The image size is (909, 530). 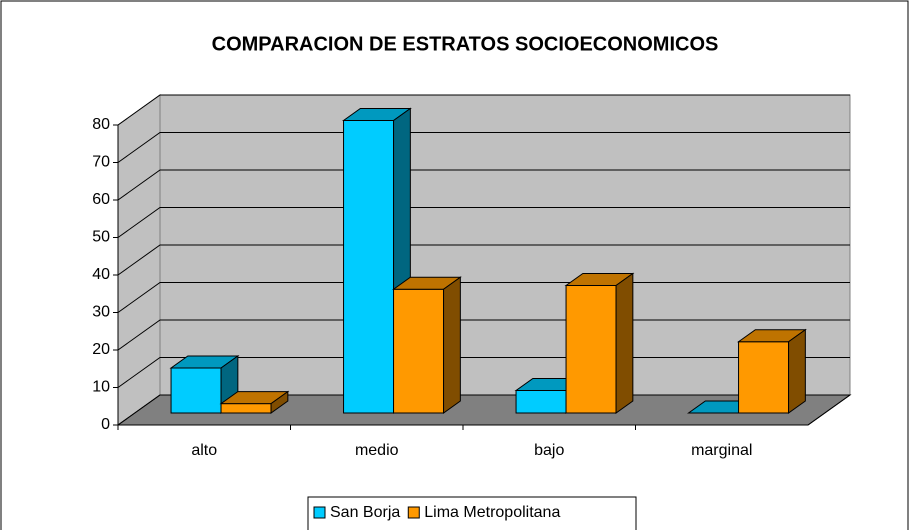 What do you see at coordinates (492, 512) in the screenshot?
I see `legend-label: Lima Metropolitana` at bounding box center [492, 512].